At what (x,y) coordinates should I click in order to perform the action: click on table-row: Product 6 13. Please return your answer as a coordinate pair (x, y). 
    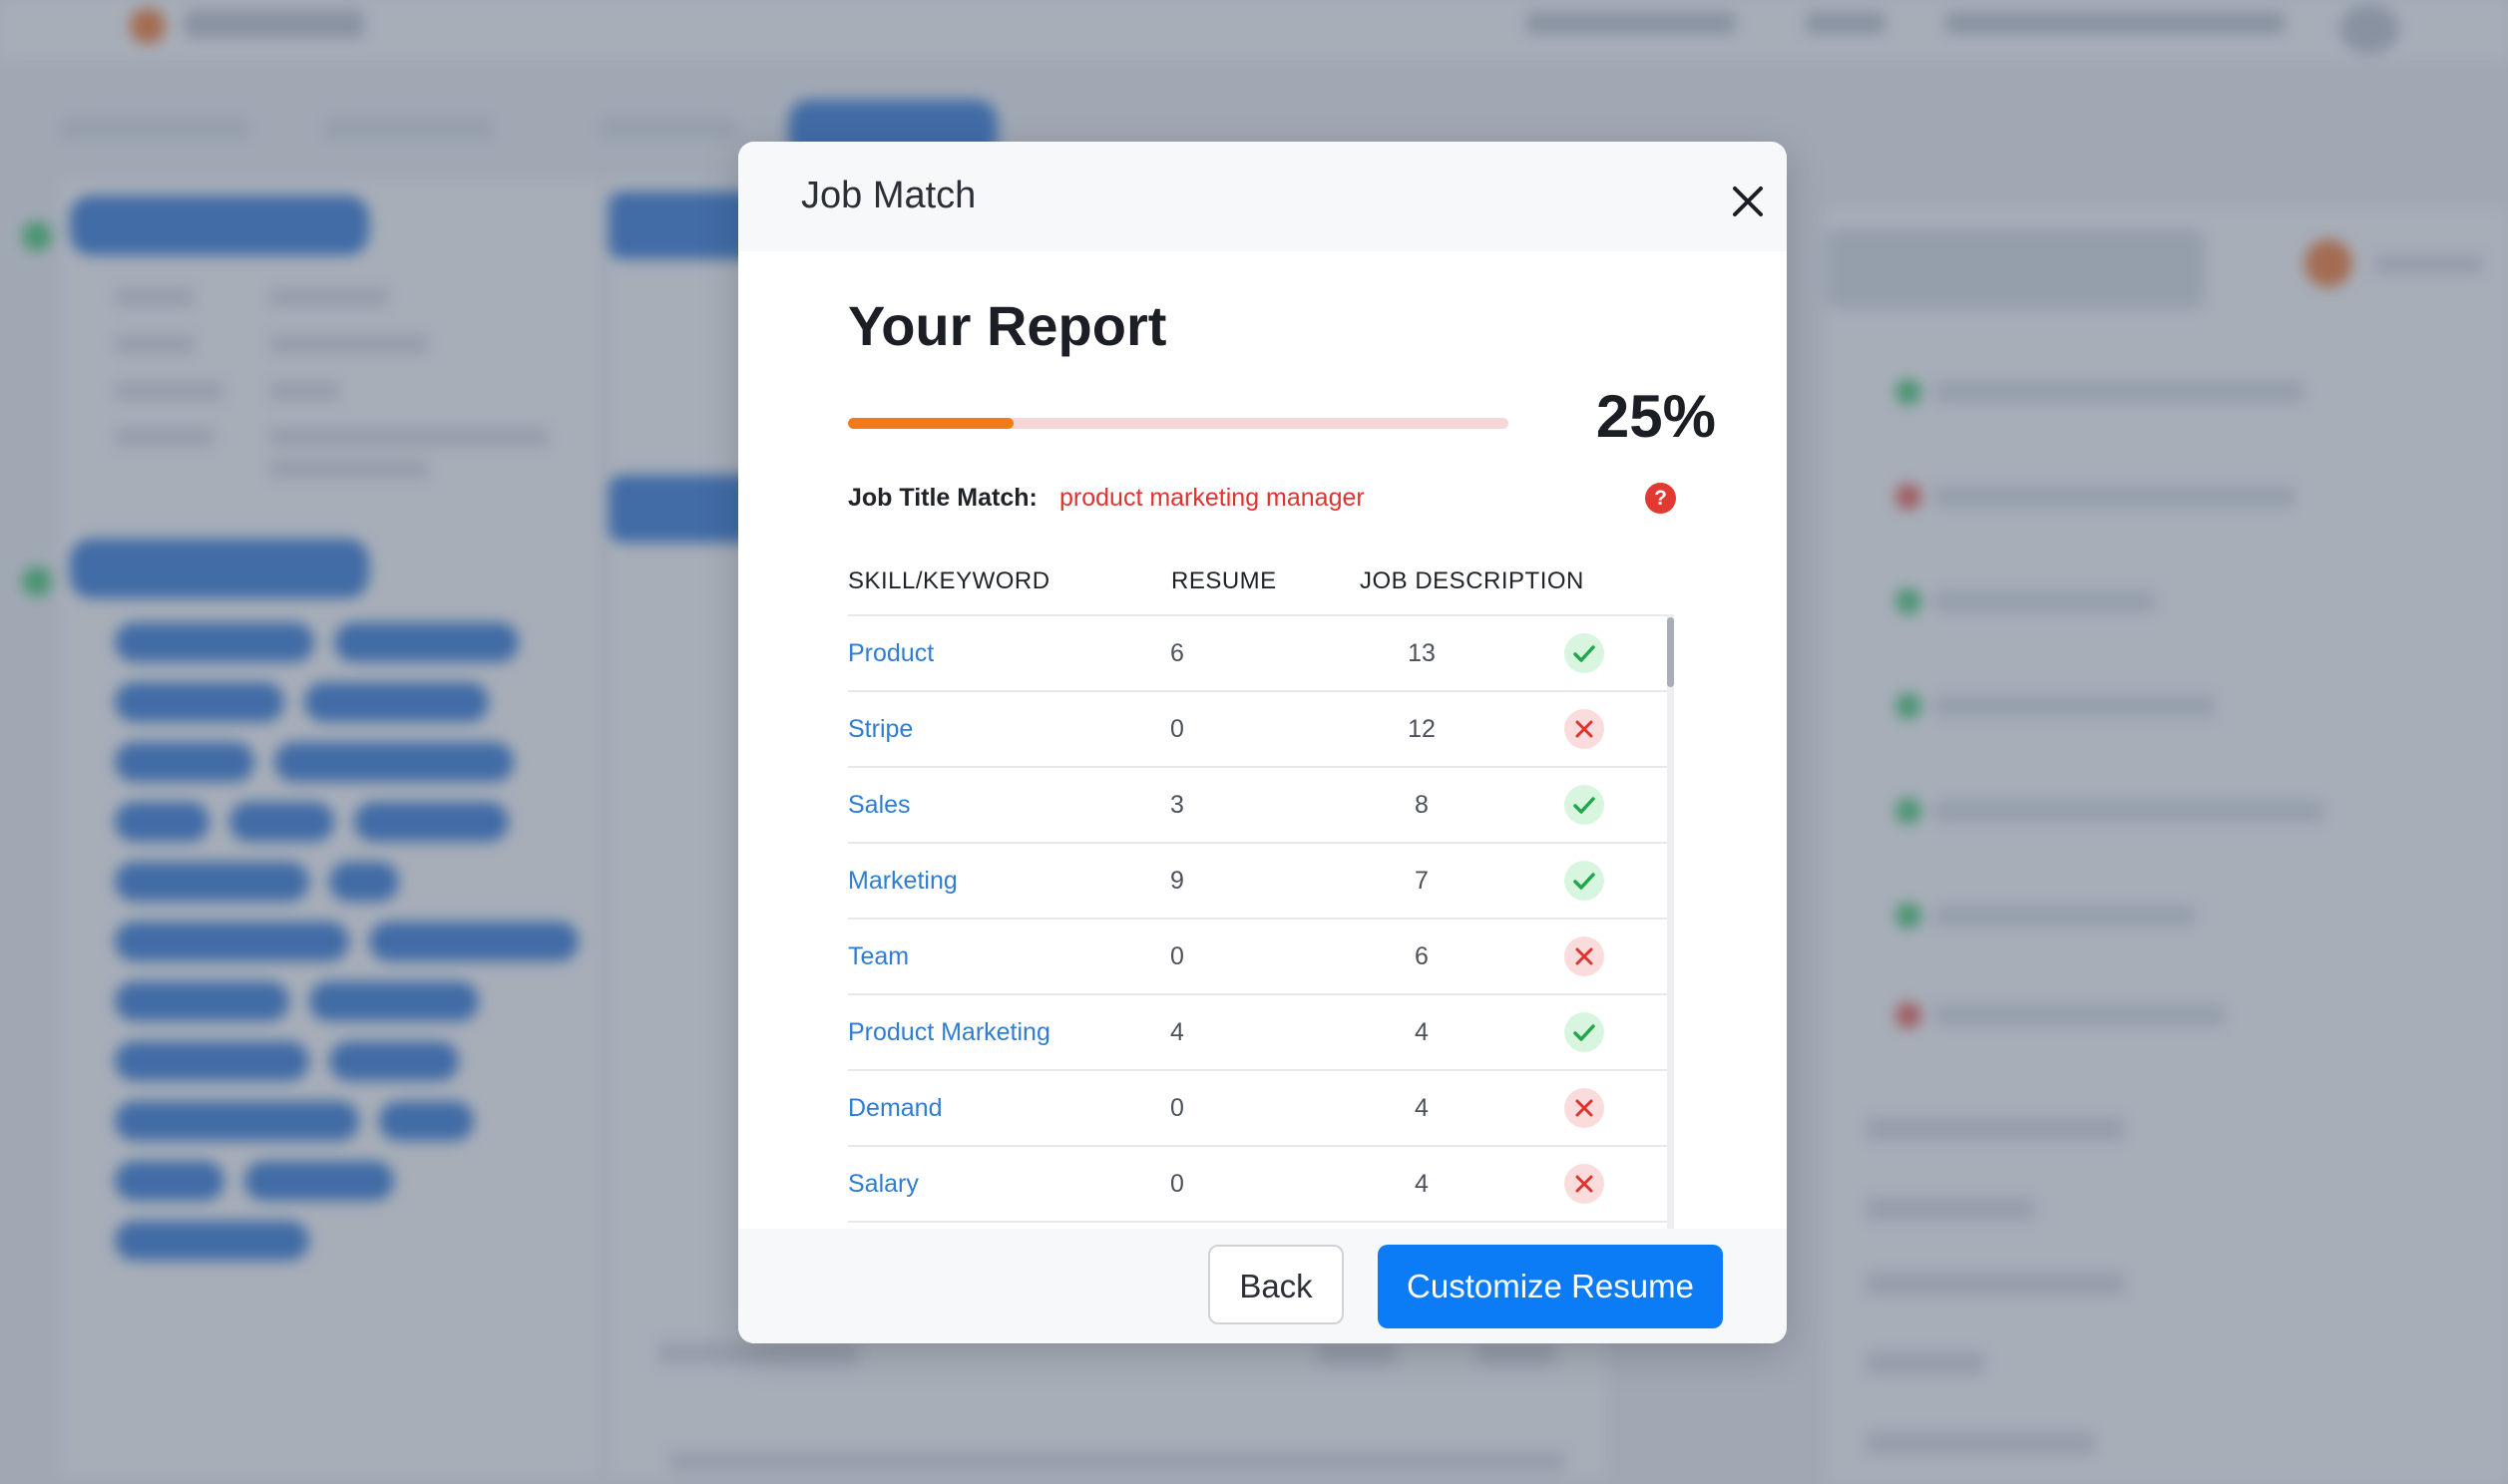
    Looking at the image, I should click on (1259, 654).